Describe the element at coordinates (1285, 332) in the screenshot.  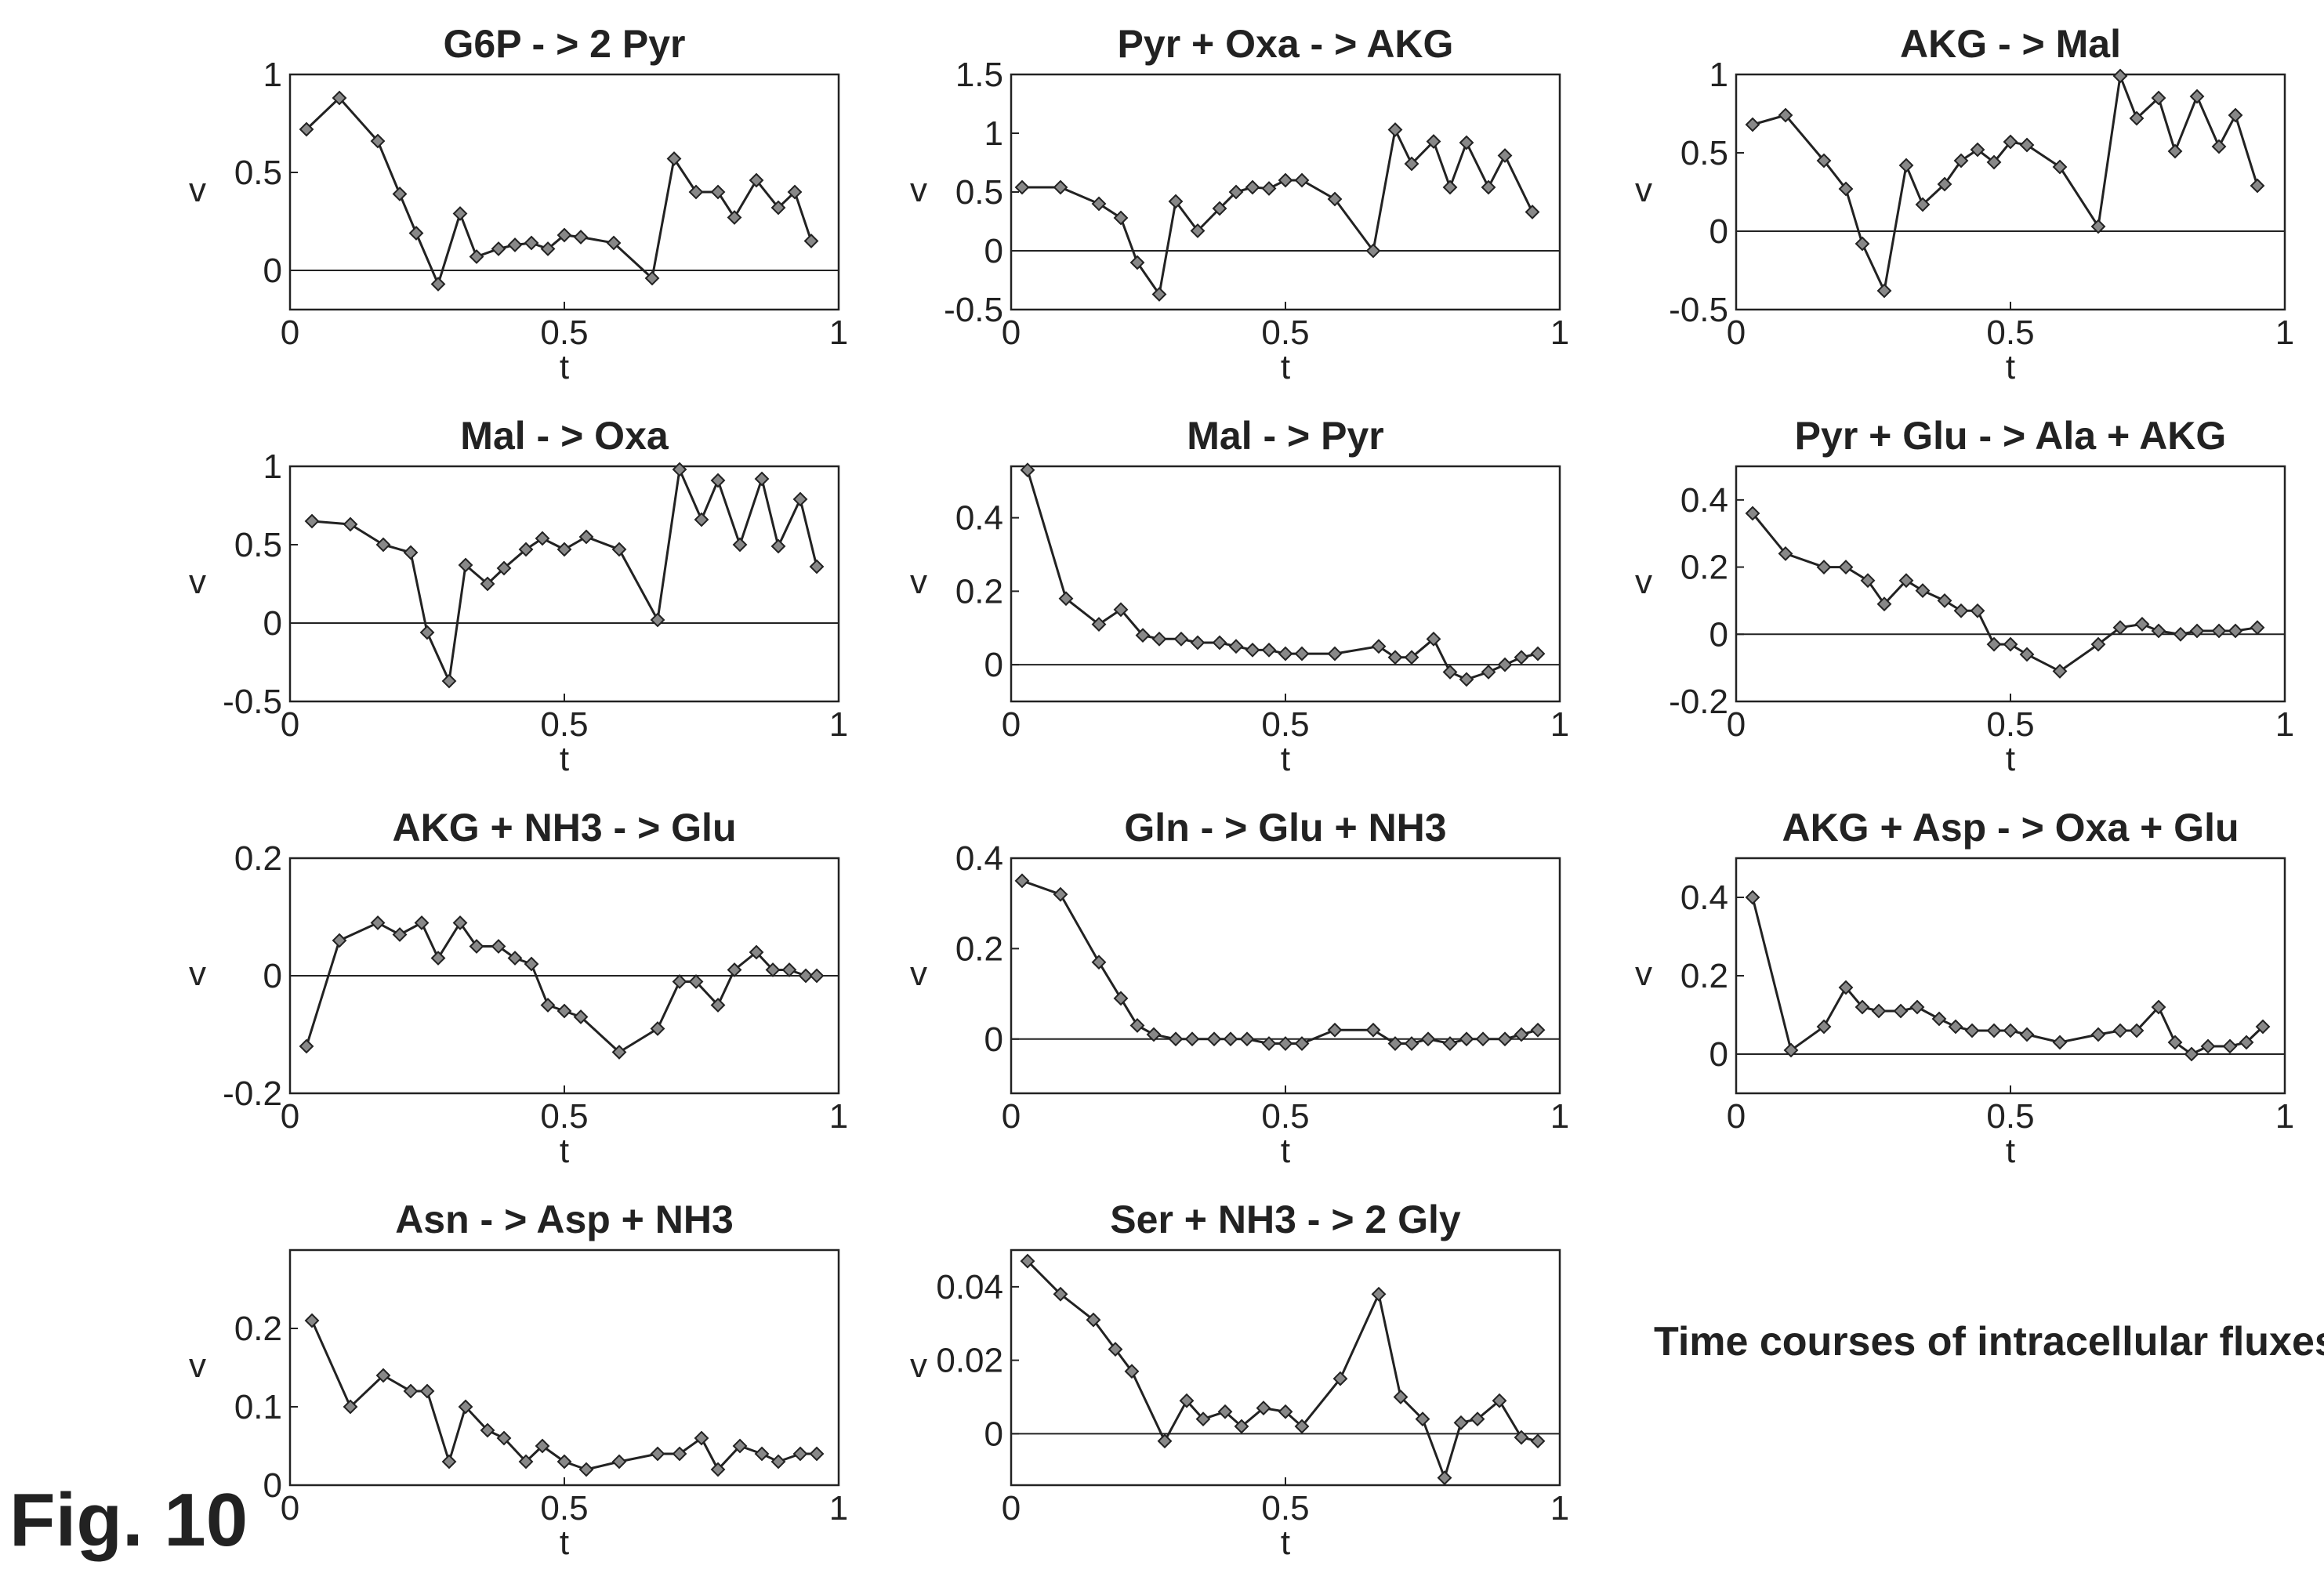
I see `x-tick-label: 0.5` at that location.